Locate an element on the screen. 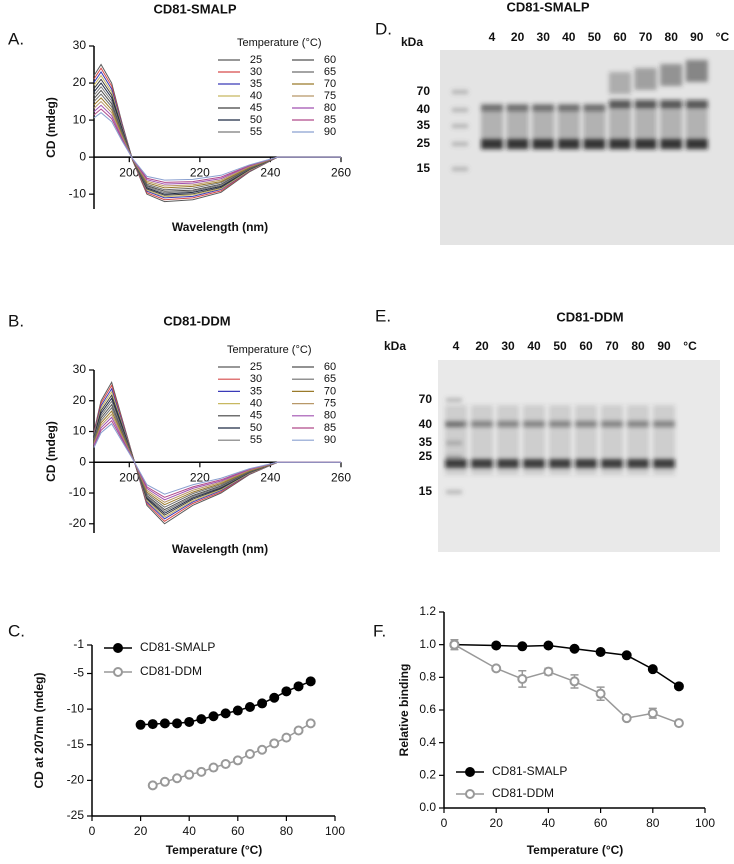 The image size is (734, 864). y-axis-label: CD at 207nm (mdeg) is located at coordinates (39, 730).